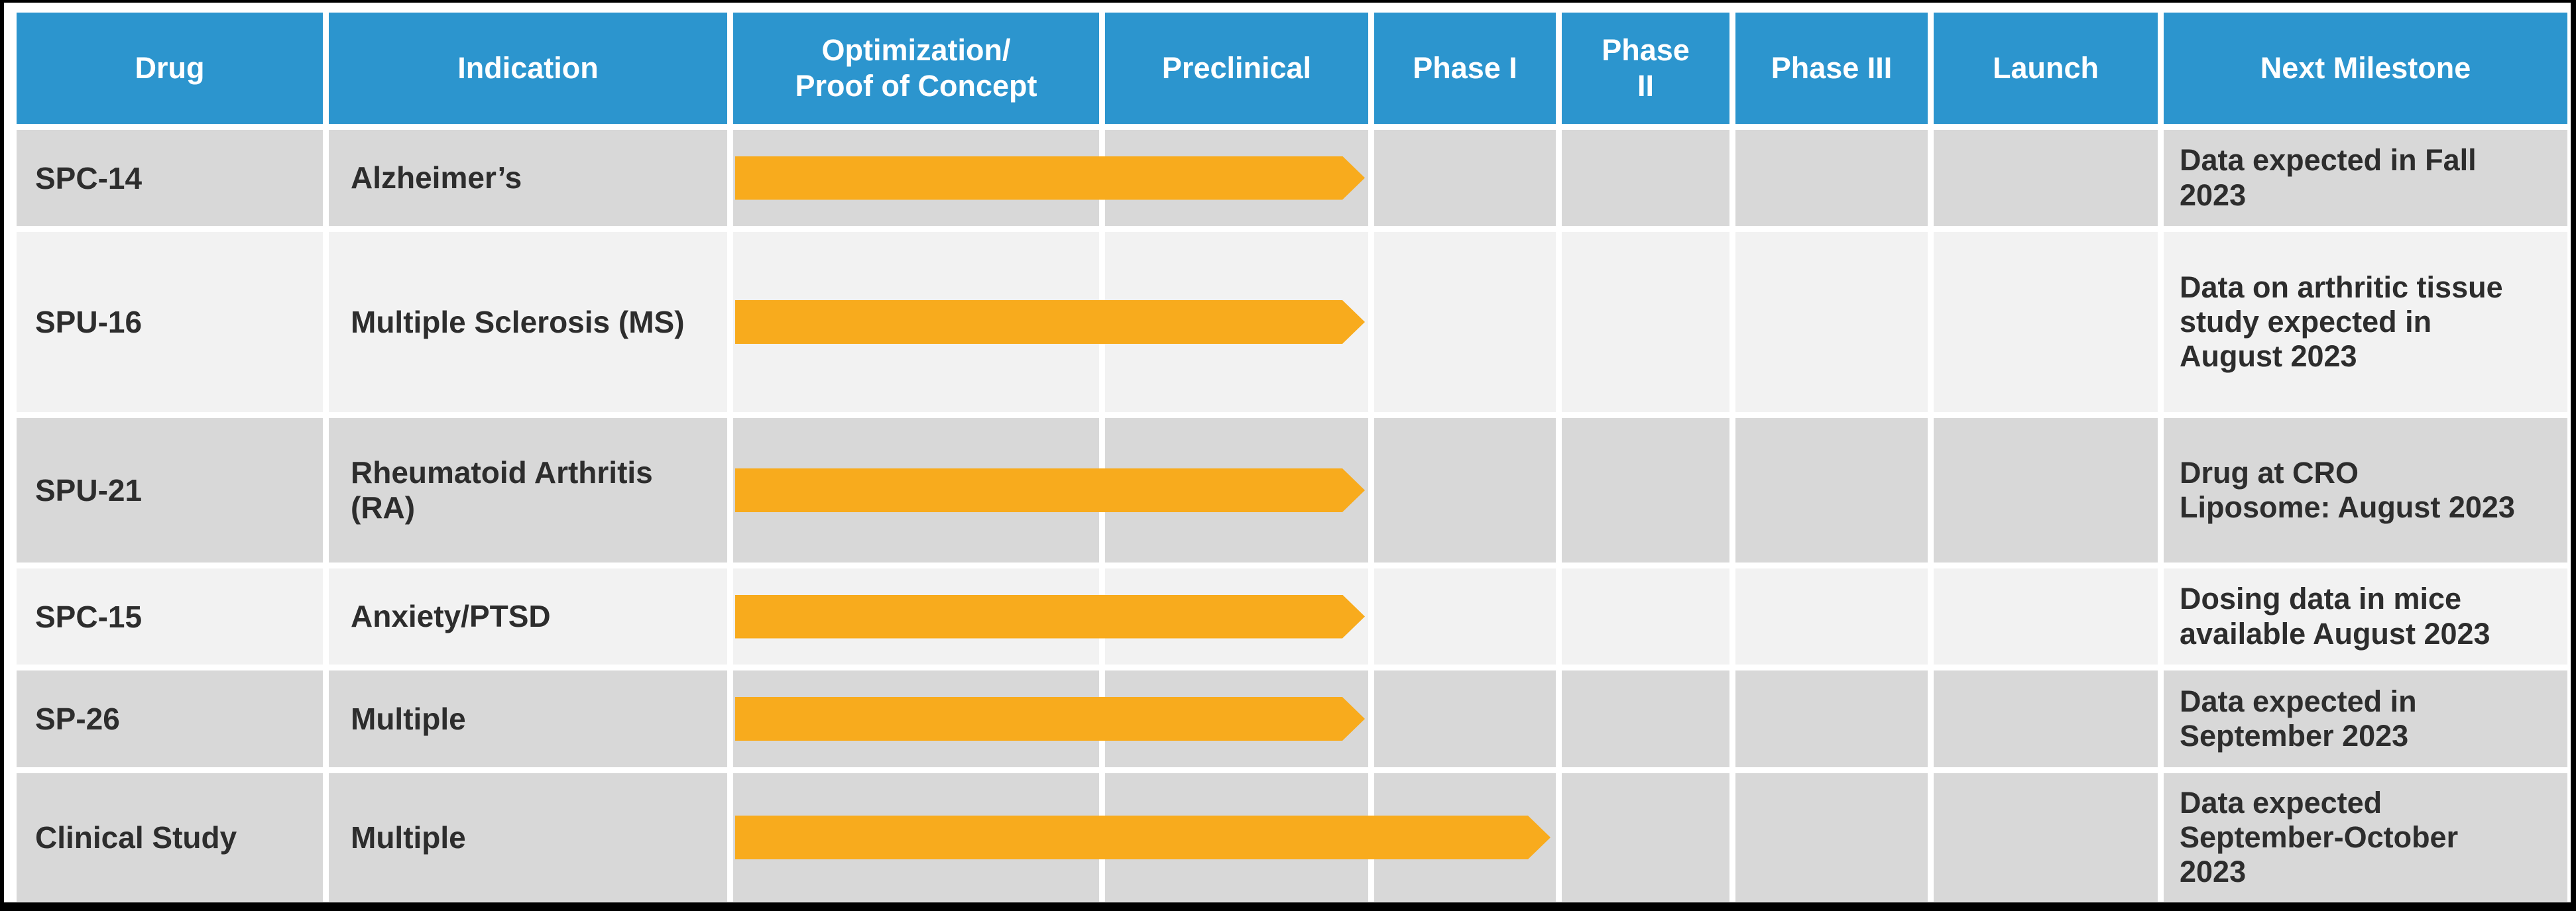 This screenshot has height=911, width=2576. What do you see at coordinates (170, 490) in the screenshot?
I see `drug-cell: SPU-21` at bounding box center [170, 490].